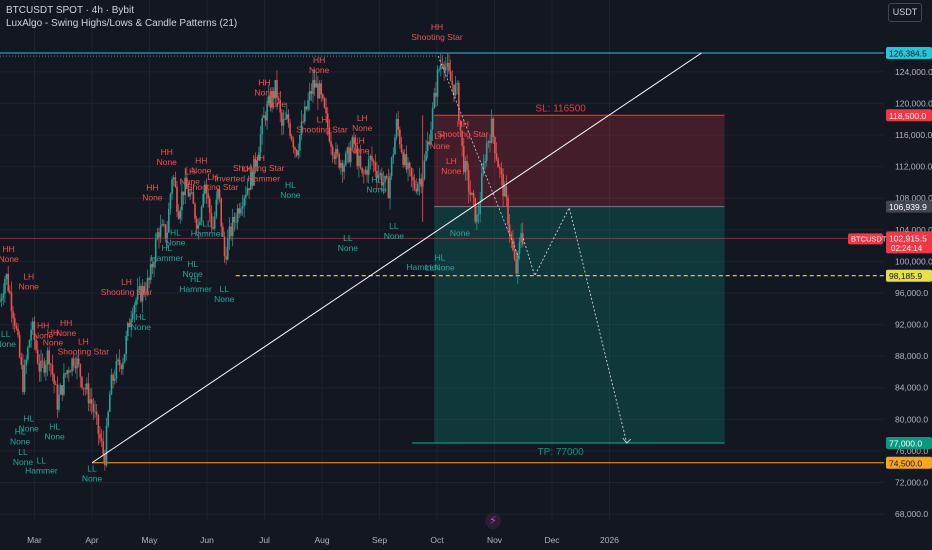 The height and width of the screenshot is (550, 932). Describe the element at coordinates (437, 540) in the screenshot. I see `time-tick-label: Oct` at that location.